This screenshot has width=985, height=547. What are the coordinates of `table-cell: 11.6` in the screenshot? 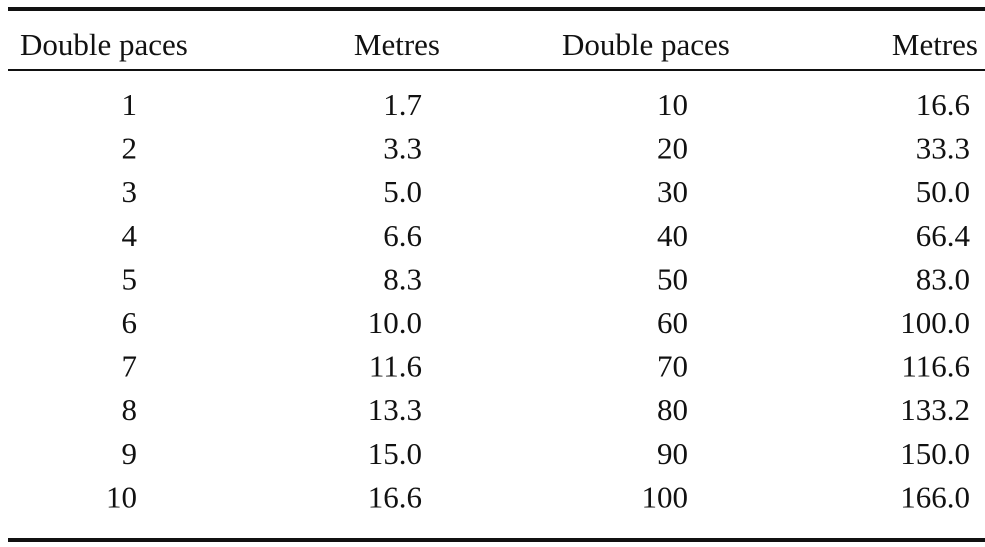 It's located at (395, 366).